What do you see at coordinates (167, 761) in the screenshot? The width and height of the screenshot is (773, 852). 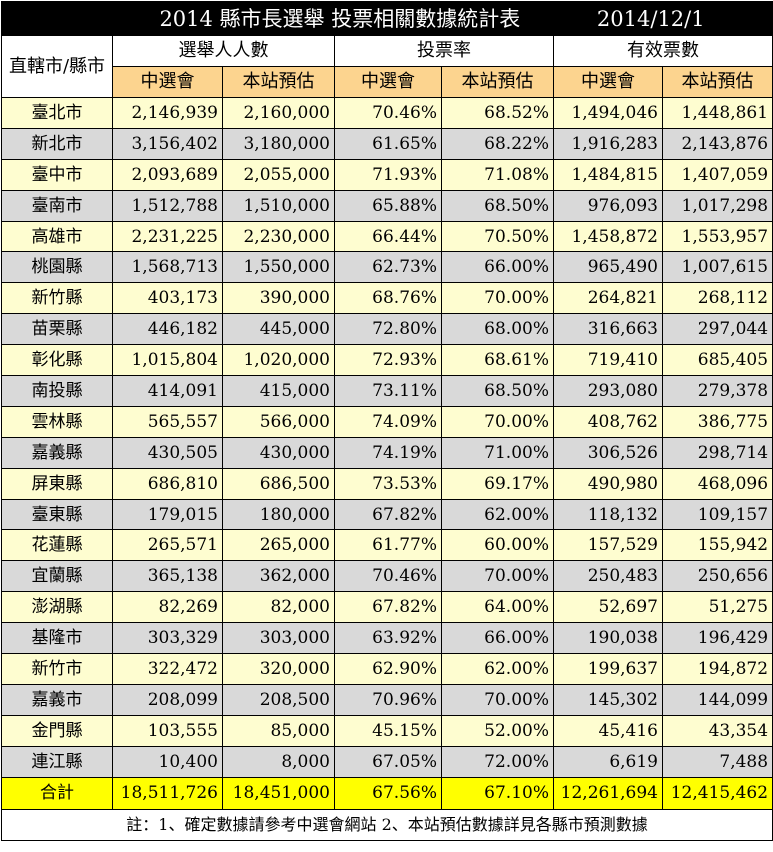 I see `cell-voters-cec: 10,400` at bounding box center [167, 761].